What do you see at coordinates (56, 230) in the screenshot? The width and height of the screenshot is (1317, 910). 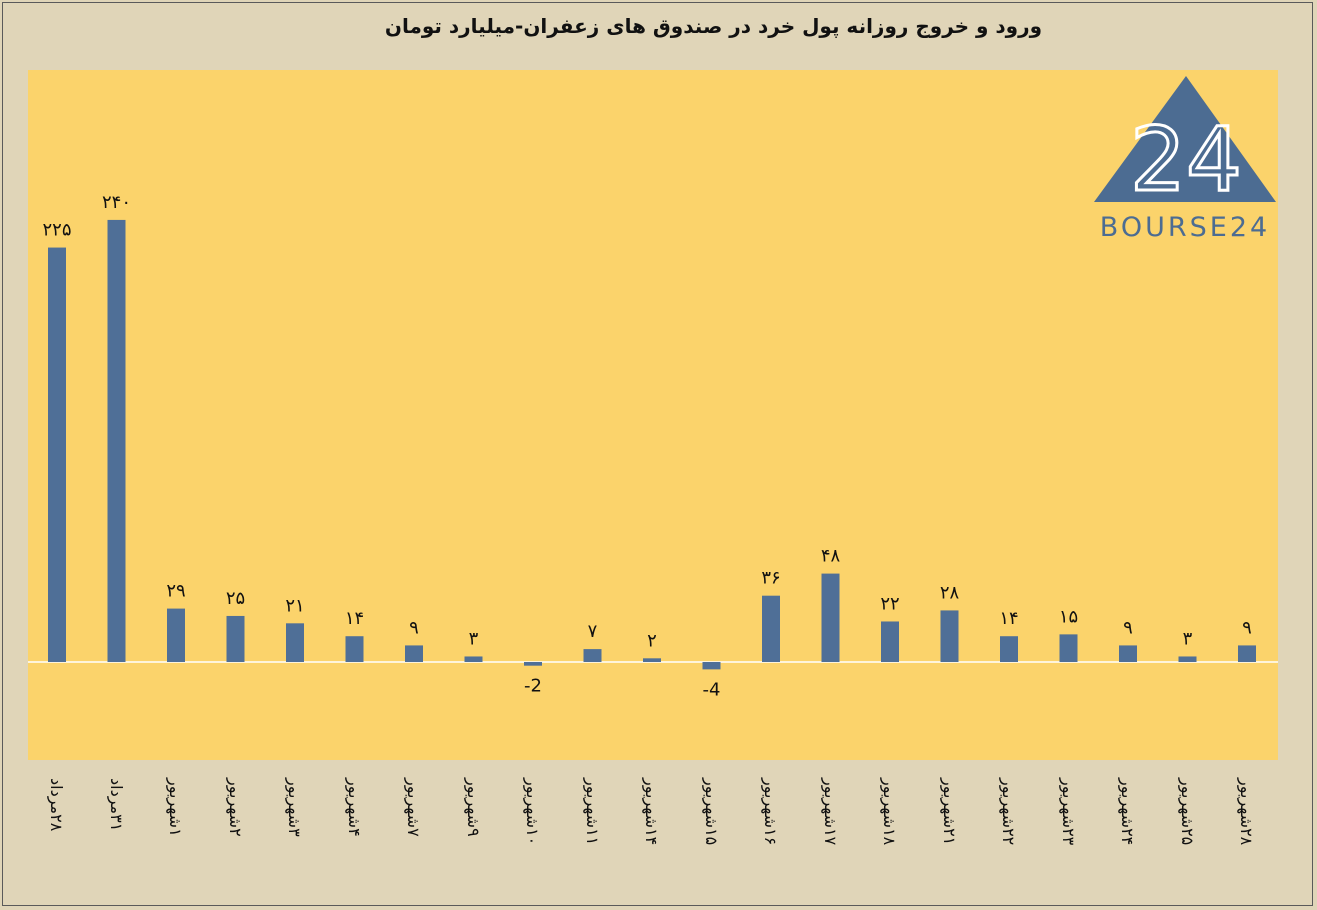 I see `data-label: ۲۲۵` at bounding box center [56, 230].